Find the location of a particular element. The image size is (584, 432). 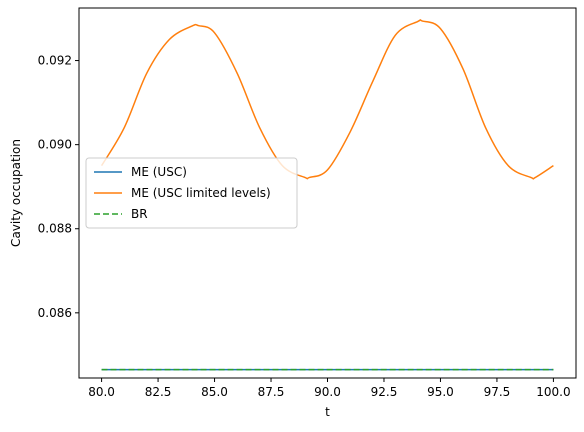

x-tick-label: 82.5 is located at coordinates (158, 392).